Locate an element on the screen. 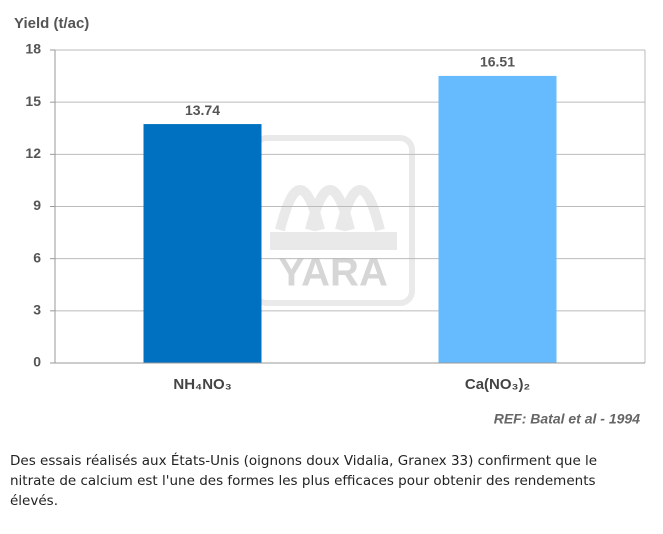 Image resolution: width=663 pixels, height=534 pixels. y-tick-label: 9 is located at coordinates (37, 205).